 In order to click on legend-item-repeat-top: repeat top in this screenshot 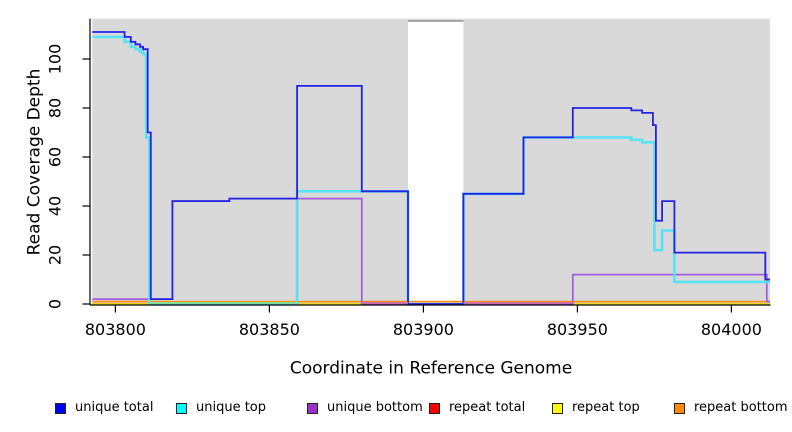, I will do `click(596, 408)`.